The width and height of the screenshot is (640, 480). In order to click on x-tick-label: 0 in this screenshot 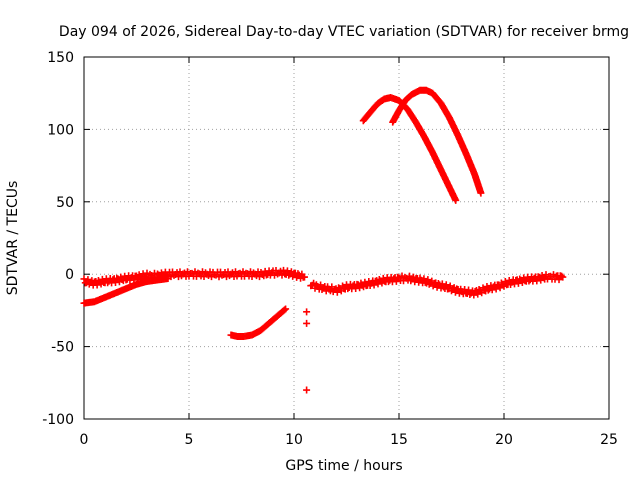, I will do `click(84, 440)`.